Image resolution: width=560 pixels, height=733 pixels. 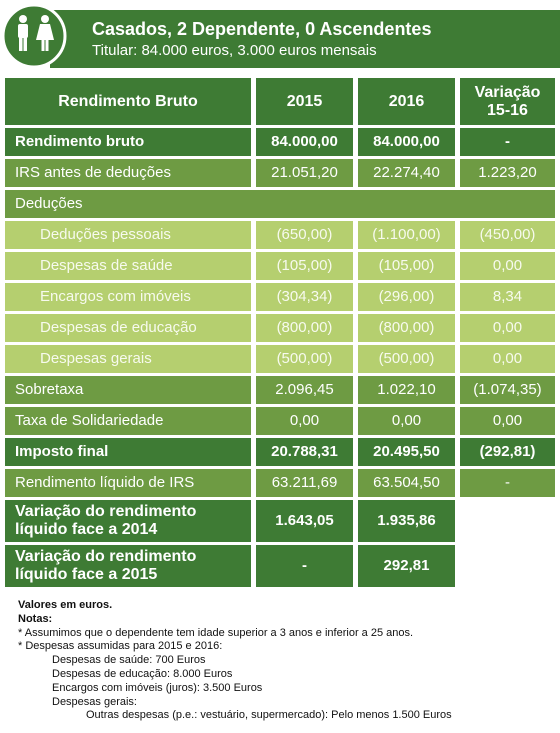 I want to click on cell-value: 63.211,69, so click(x=304, y=483).